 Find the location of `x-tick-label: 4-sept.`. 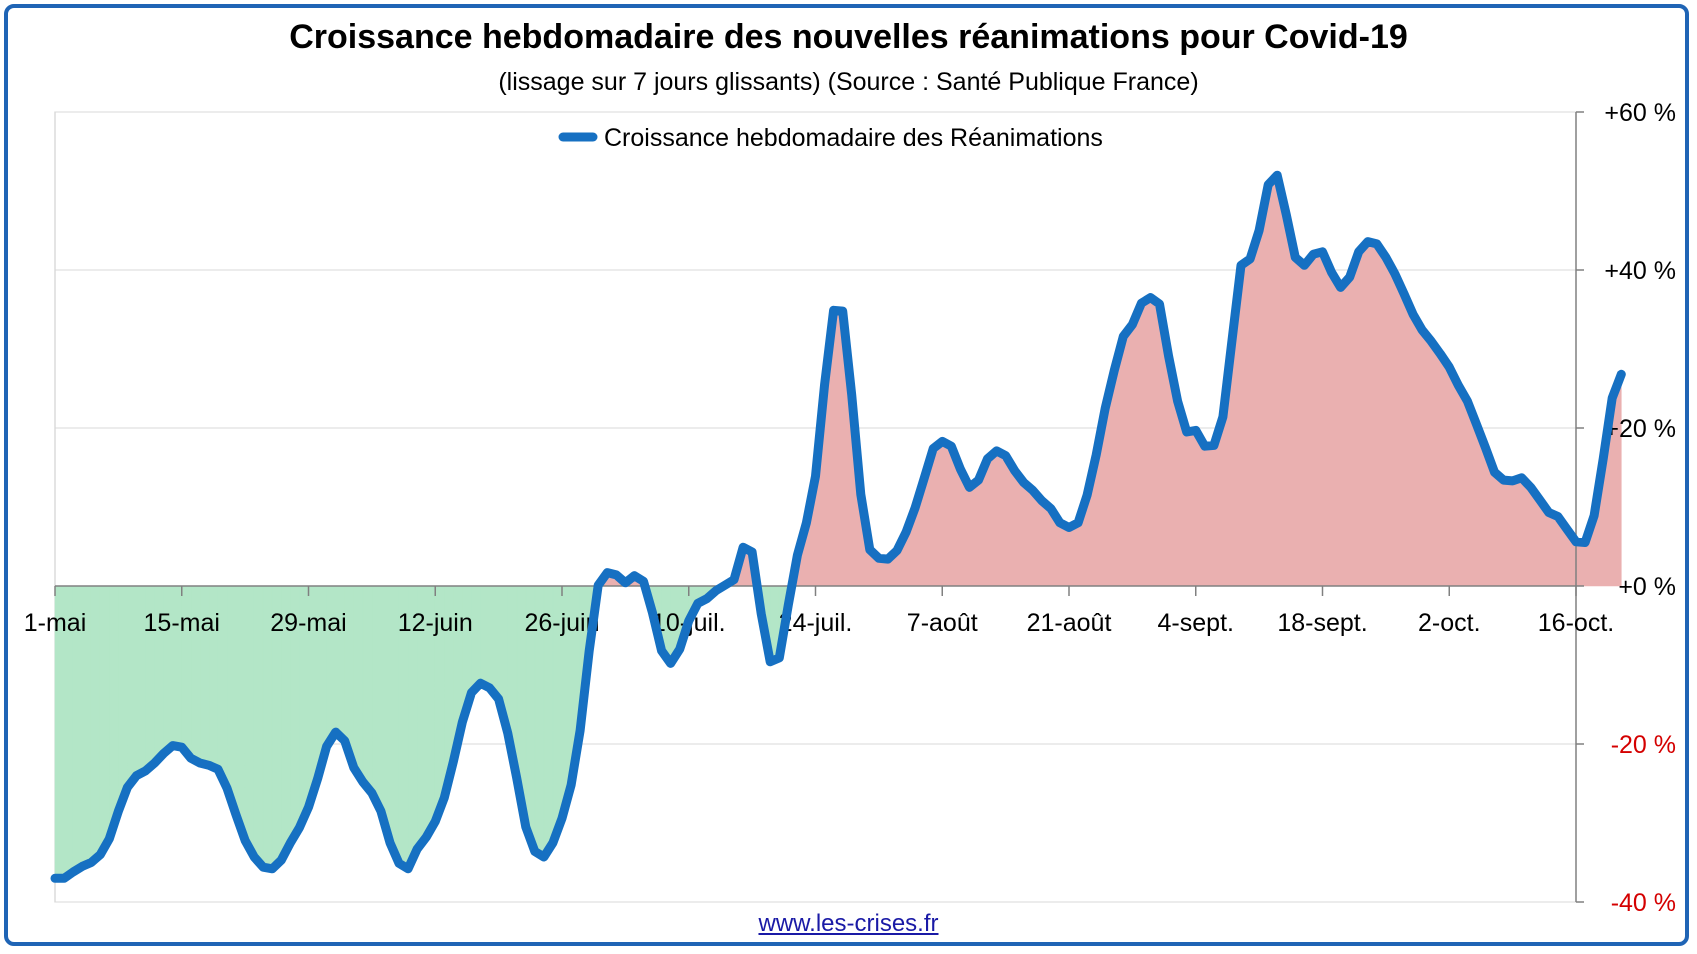

x-tick-label: 4-sept. is located at coordinates (1196, 623).